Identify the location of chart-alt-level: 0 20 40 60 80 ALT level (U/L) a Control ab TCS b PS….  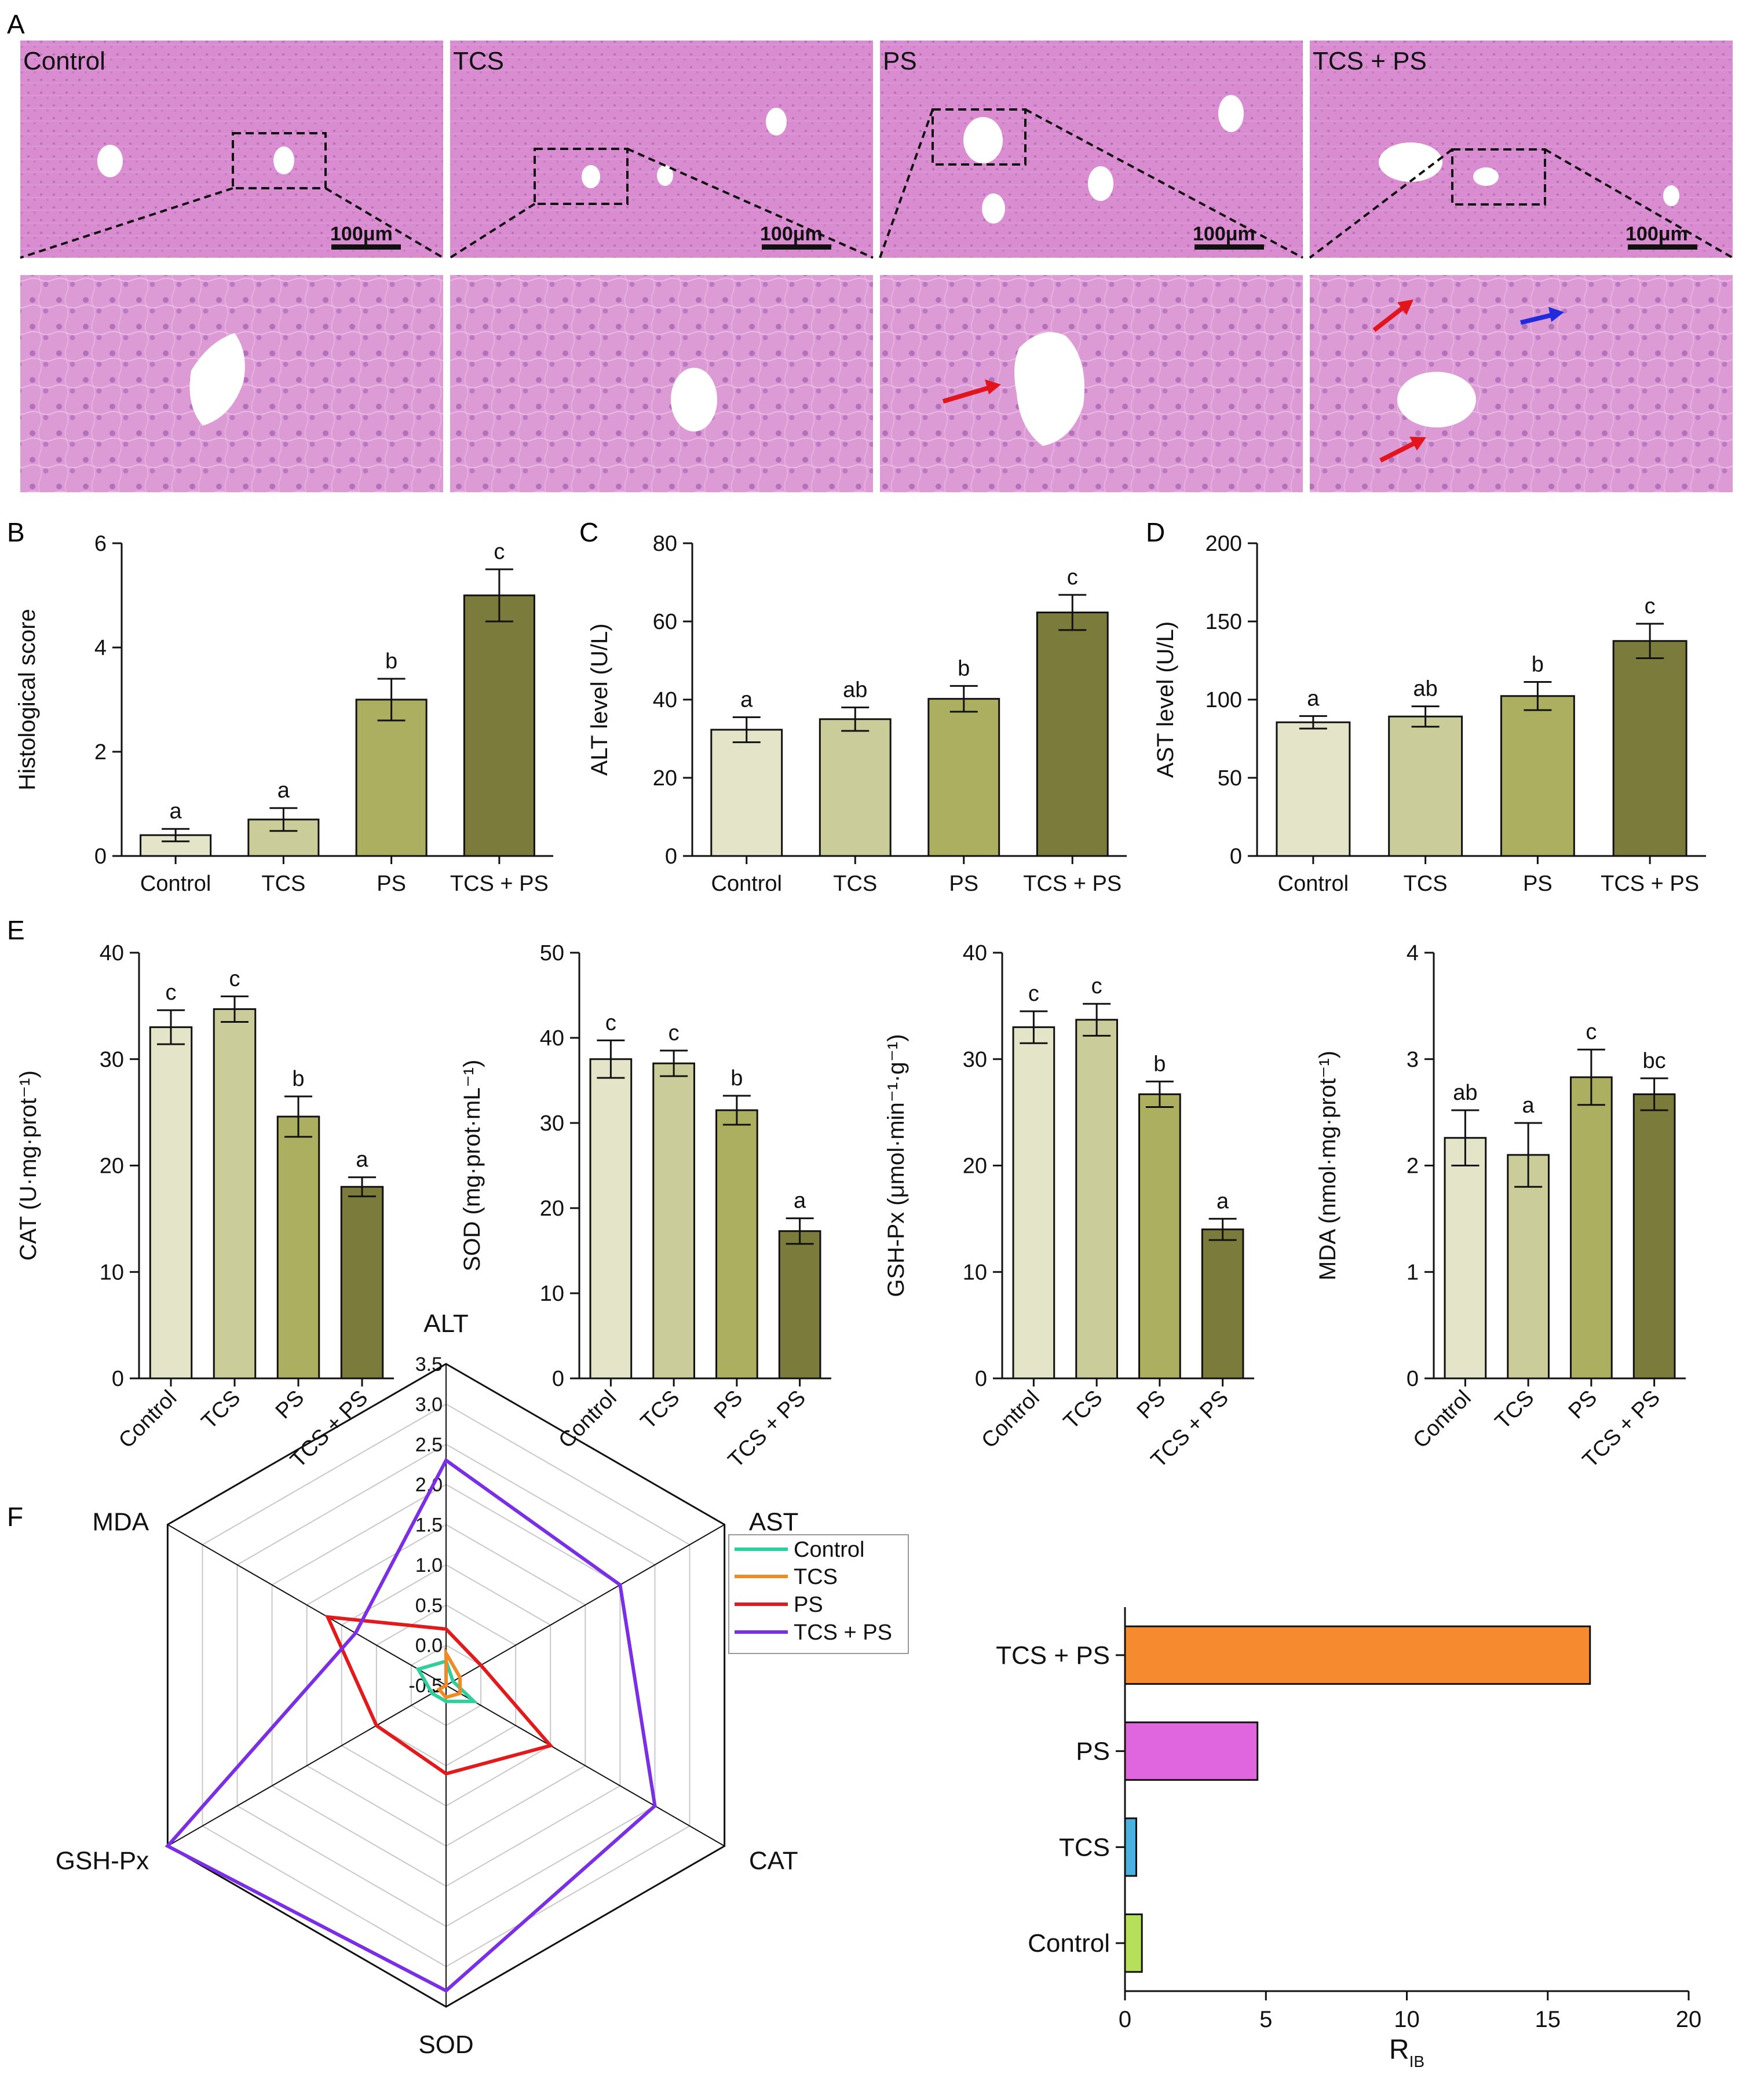
(857, 714).